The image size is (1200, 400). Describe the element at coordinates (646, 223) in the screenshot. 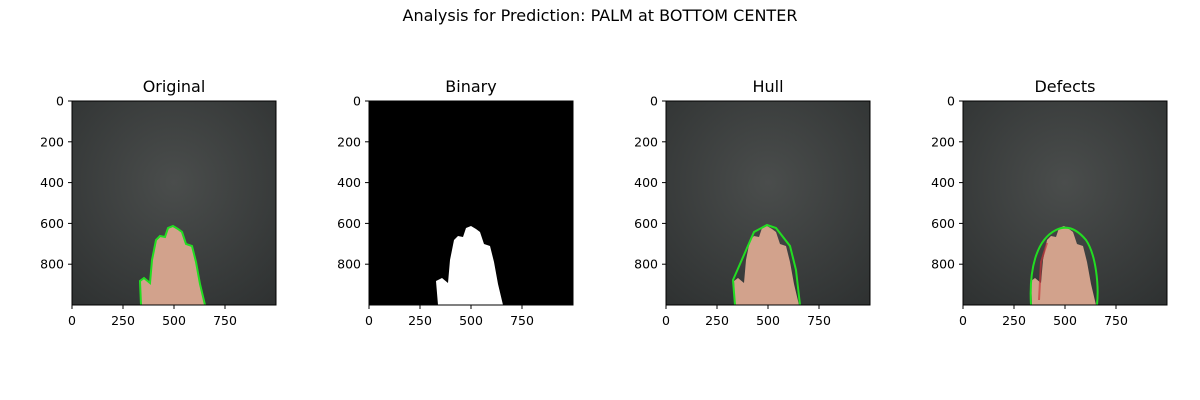

I see `y-tick-label-hull-3: 600` at that location.